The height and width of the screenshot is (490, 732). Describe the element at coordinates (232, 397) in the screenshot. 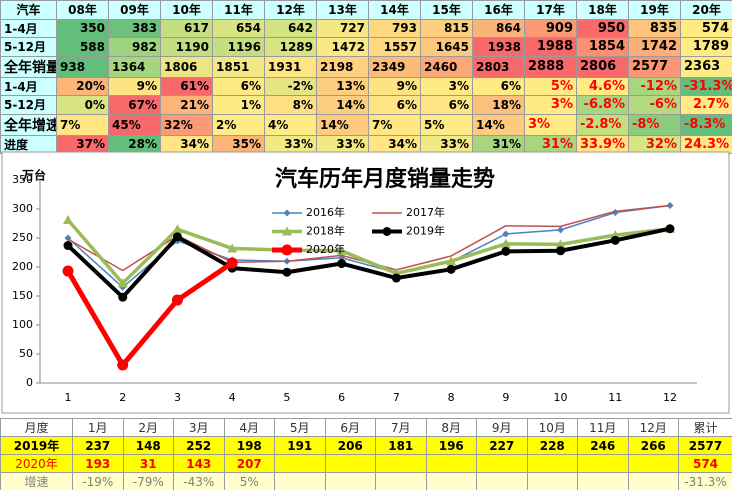

I see `x-tick-label: 4` at that location.